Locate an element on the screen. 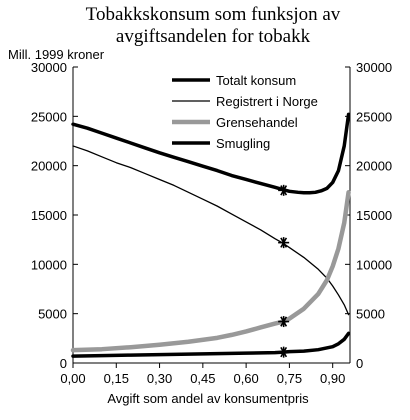  y-tick-label-left: 15000 is located at coordinates (49, 215).